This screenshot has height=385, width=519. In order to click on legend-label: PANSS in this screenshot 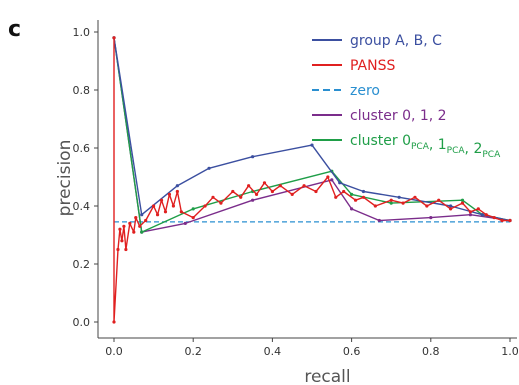, I will do `click(372, 66)`.